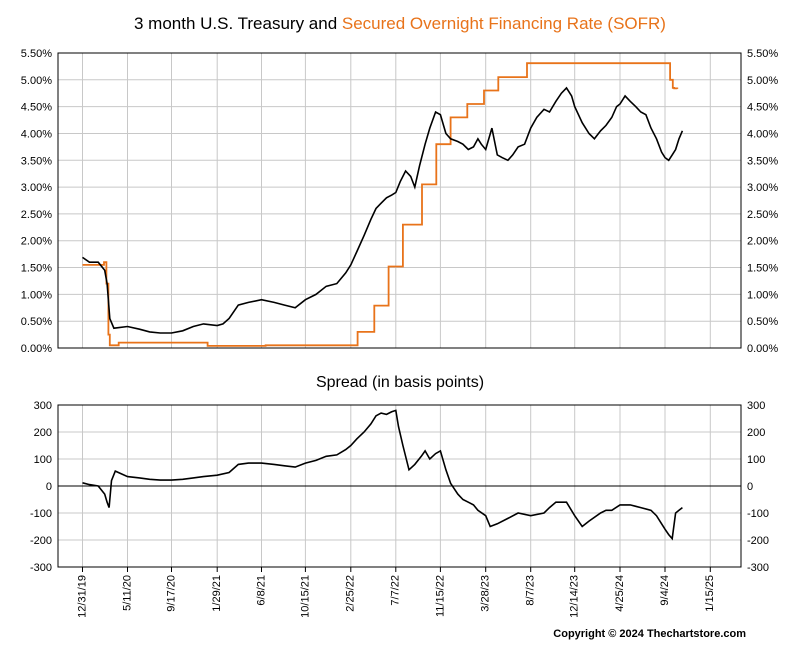  Describe the element at coordinates (486, 593) in the screenshot. I see `x-tick-label: 3/28/23` at that location.